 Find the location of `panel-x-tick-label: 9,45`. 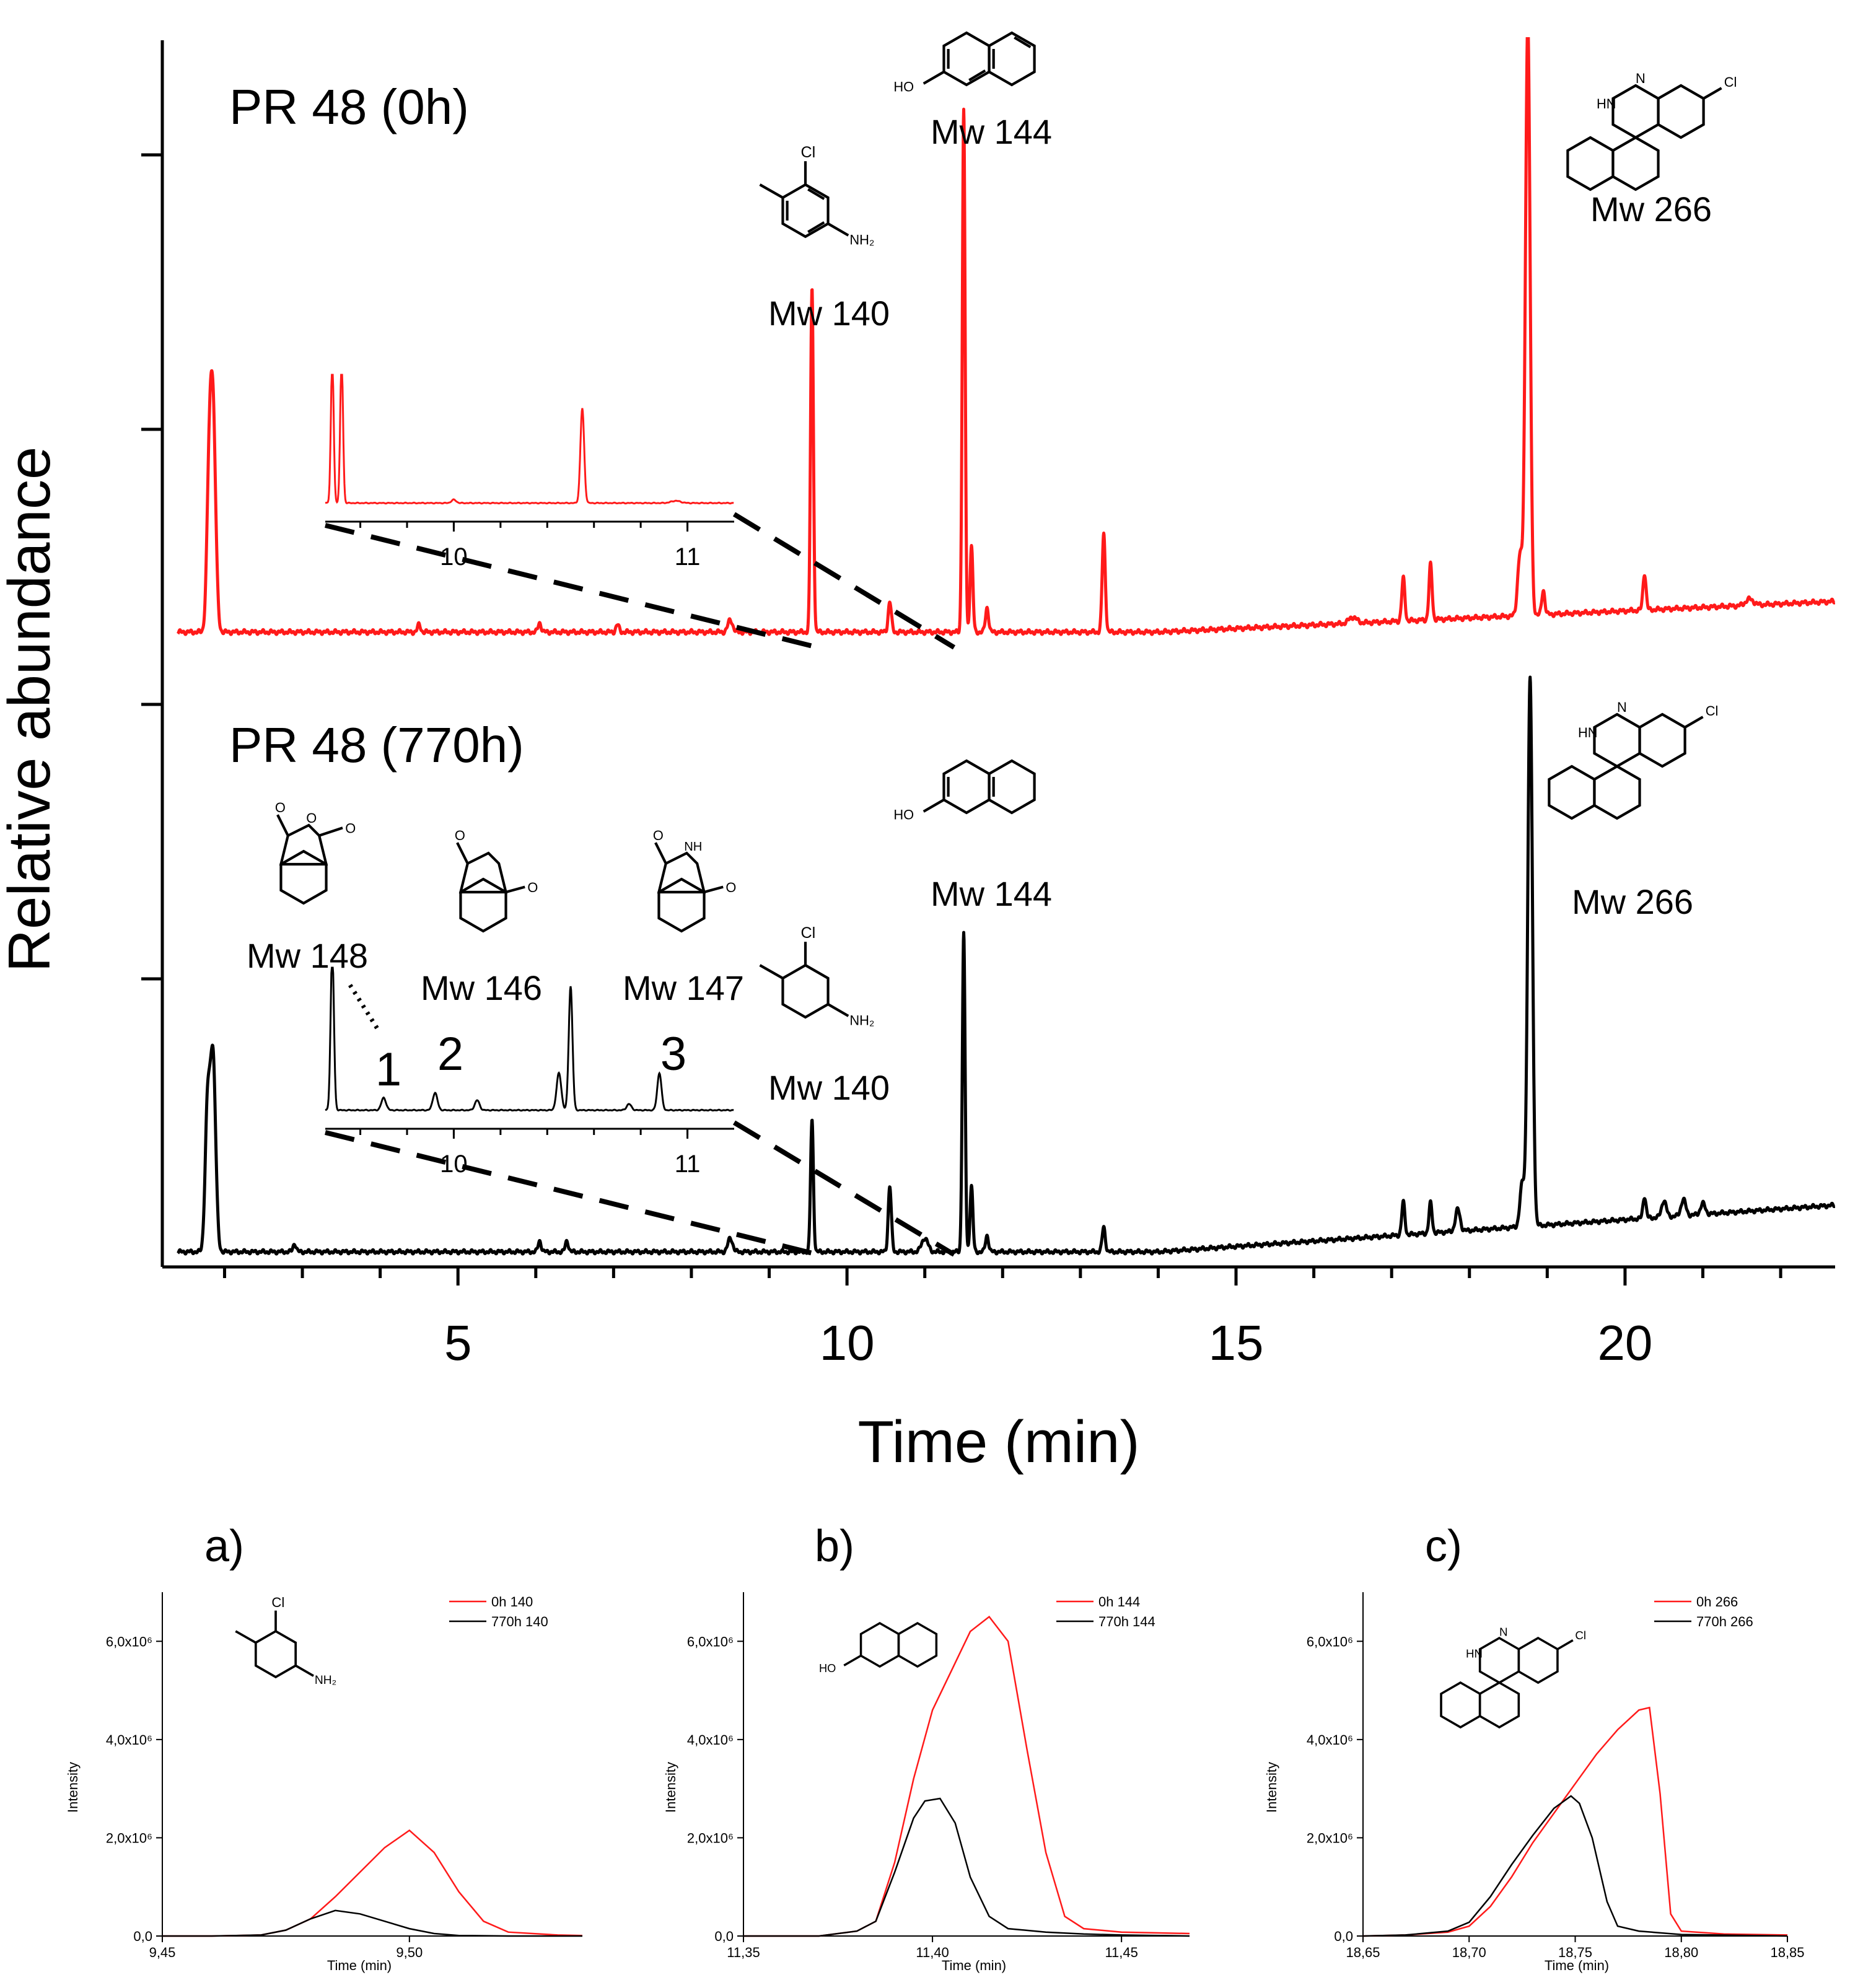

panel-x-tick-label: 9,45 is located at coordinates (162, 1952).